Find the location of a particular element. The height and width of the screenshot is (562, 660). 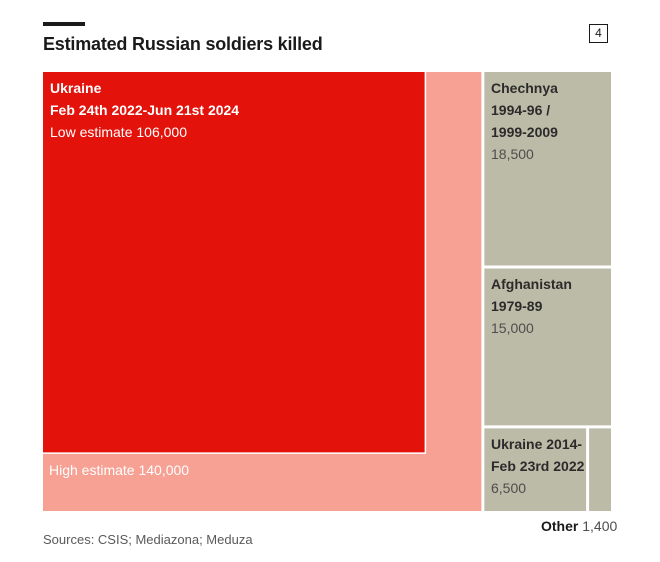

ukraine-2014-value: 6,500 is located at coordinates (509, 488).